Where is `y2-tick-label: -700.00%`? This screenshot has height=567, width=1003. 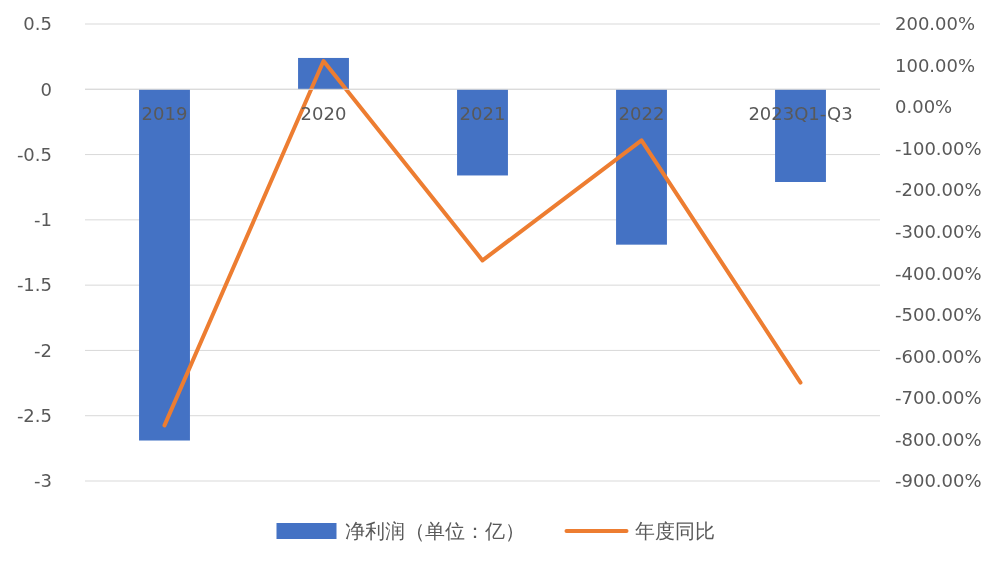 y2-tick-label: -700.00% is located at coordinates (938, 398).